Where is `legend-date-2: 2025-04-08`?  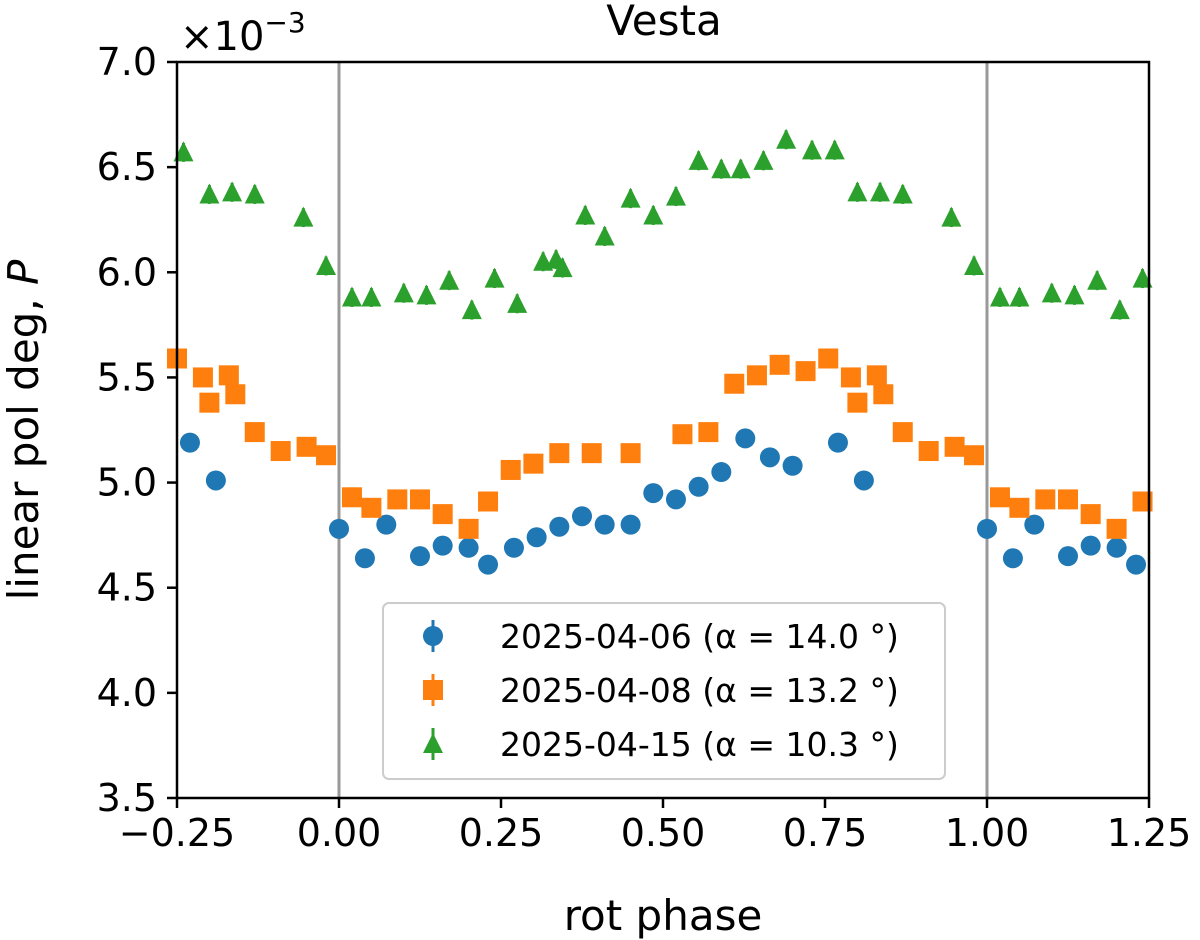 legend-date-2: 2025-04-08 is located at coordinates (596, 690).